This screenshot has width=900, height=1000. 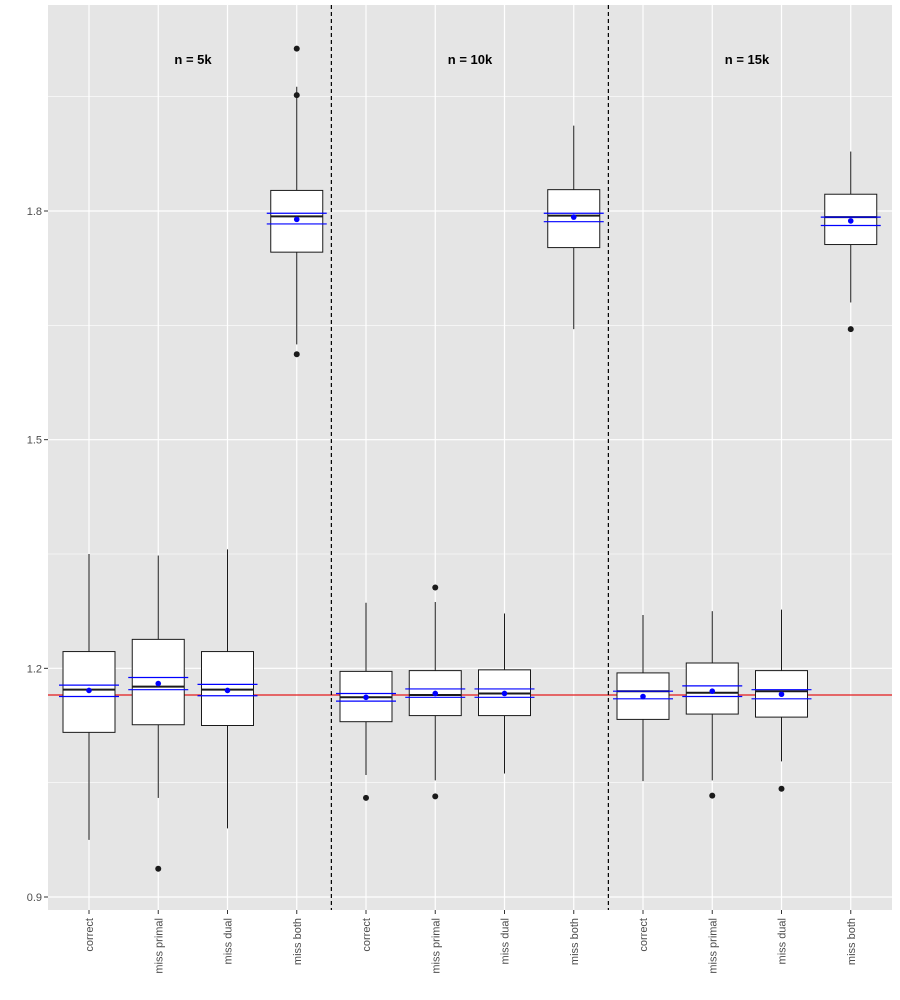 What do you see at coordinates (34, 212) in the screenshot?
I see `y-tick-label: 1.8` at bounding box center [34, 212].